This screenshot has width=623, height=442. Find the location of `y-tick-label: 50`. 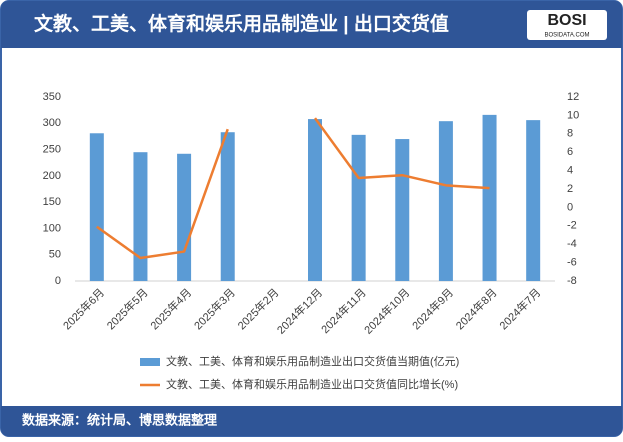

y-tick-label: 50 is located at coordinates (55, 255).